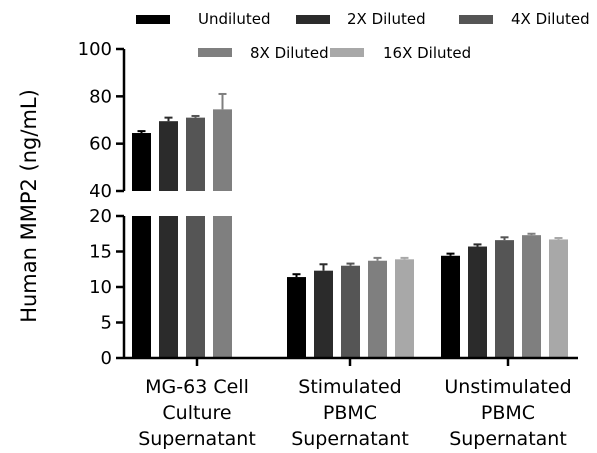 The width and height of the screenshot is (597, 453). What do you see at coordinates (100, 191) in the screenshot?
I see `y-tick-label-1-0: 40` at bounding box center [100, 191].